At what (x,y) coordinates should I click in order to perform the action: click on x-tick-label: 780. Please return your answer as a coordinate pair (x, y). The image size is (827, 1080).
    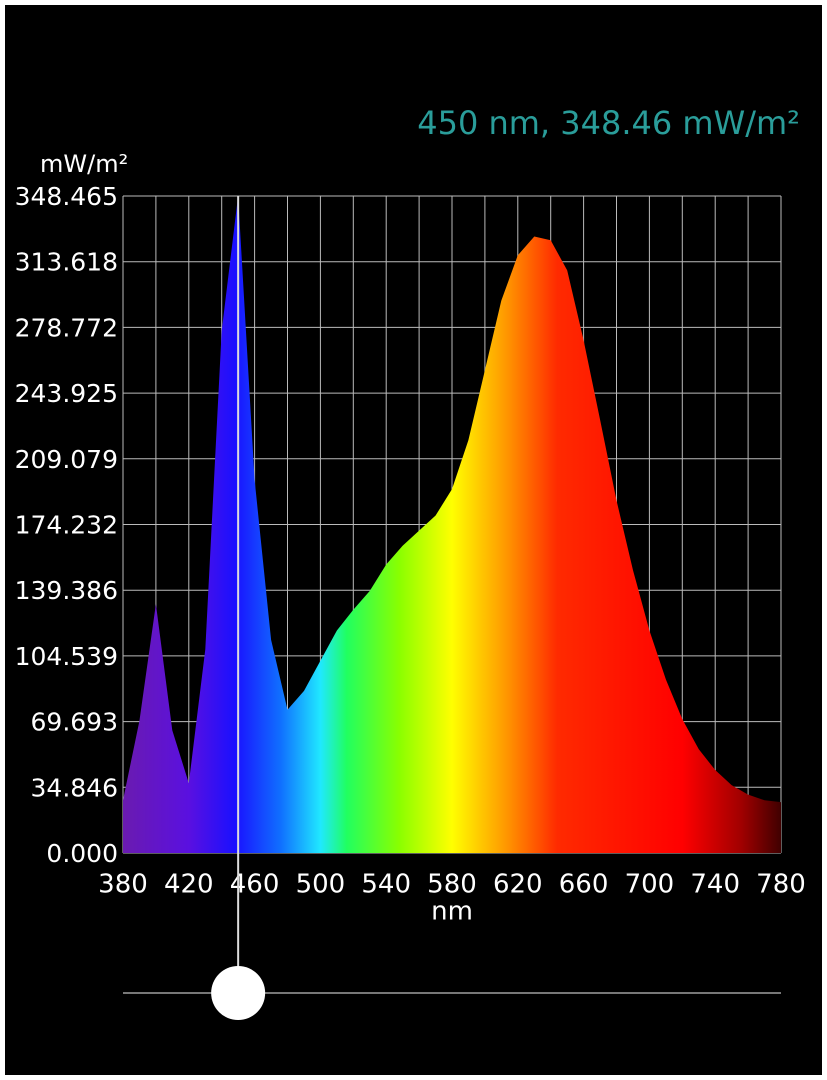
    Looking at the image, I should click on (781, 885).